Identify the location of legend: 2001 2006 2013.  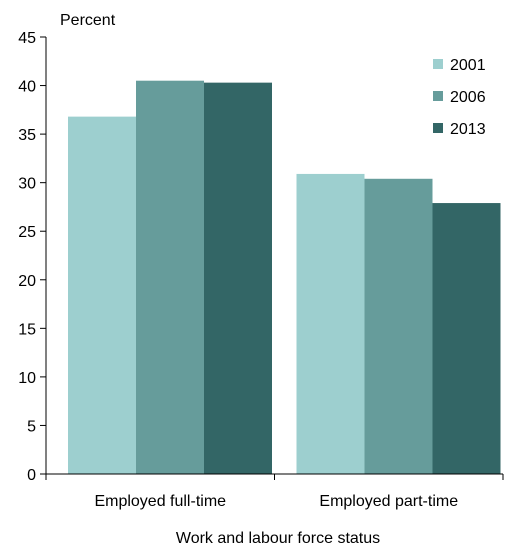
(459, 97).